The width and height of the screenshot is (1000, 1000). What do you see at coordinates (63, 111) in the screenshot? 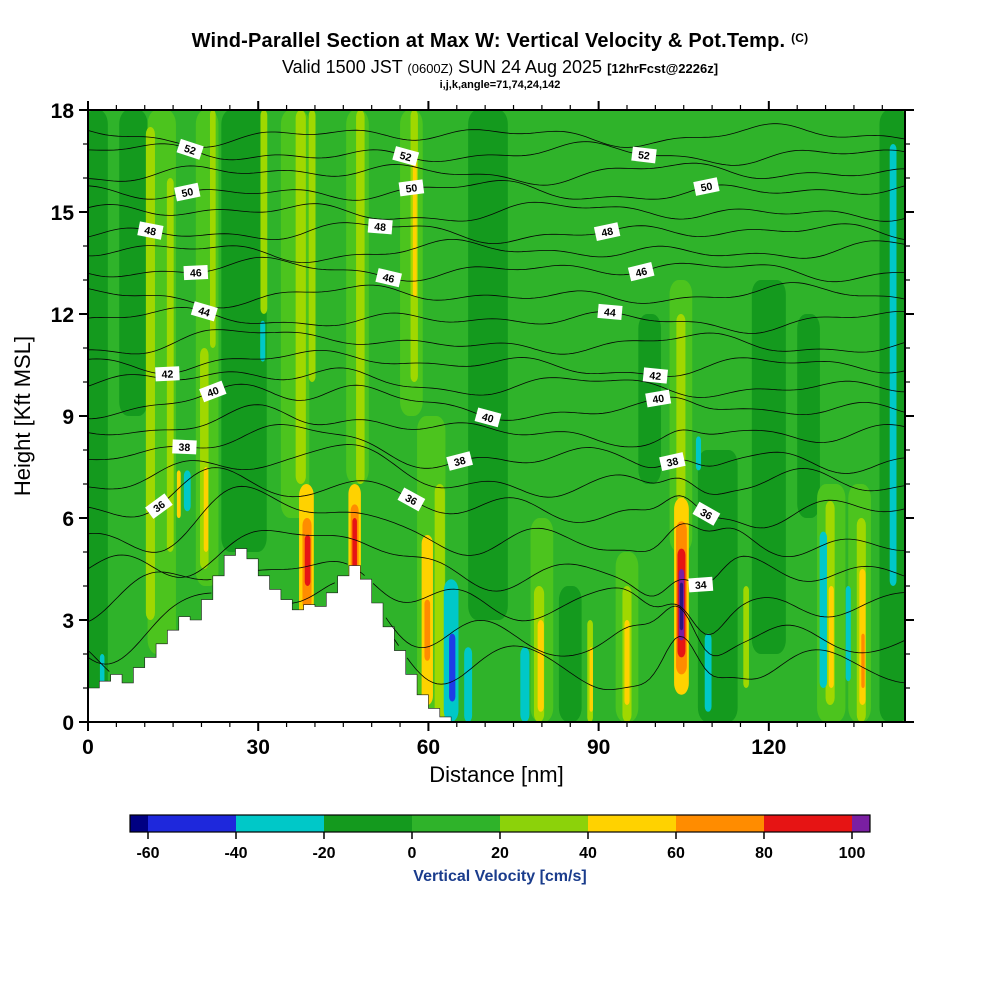
I see `svg-text: 18` at bounding box center [63, 111].